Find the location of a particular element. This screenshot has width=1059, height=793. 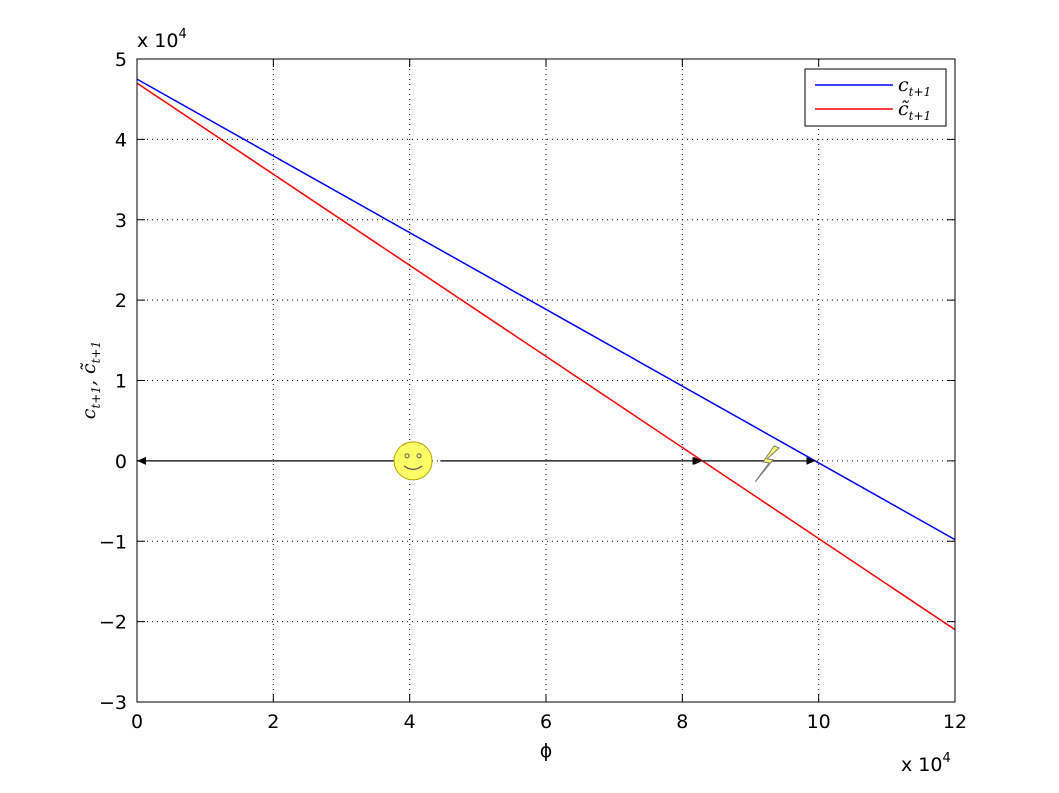

smiley-mouth is located at coordinates (413, 467).